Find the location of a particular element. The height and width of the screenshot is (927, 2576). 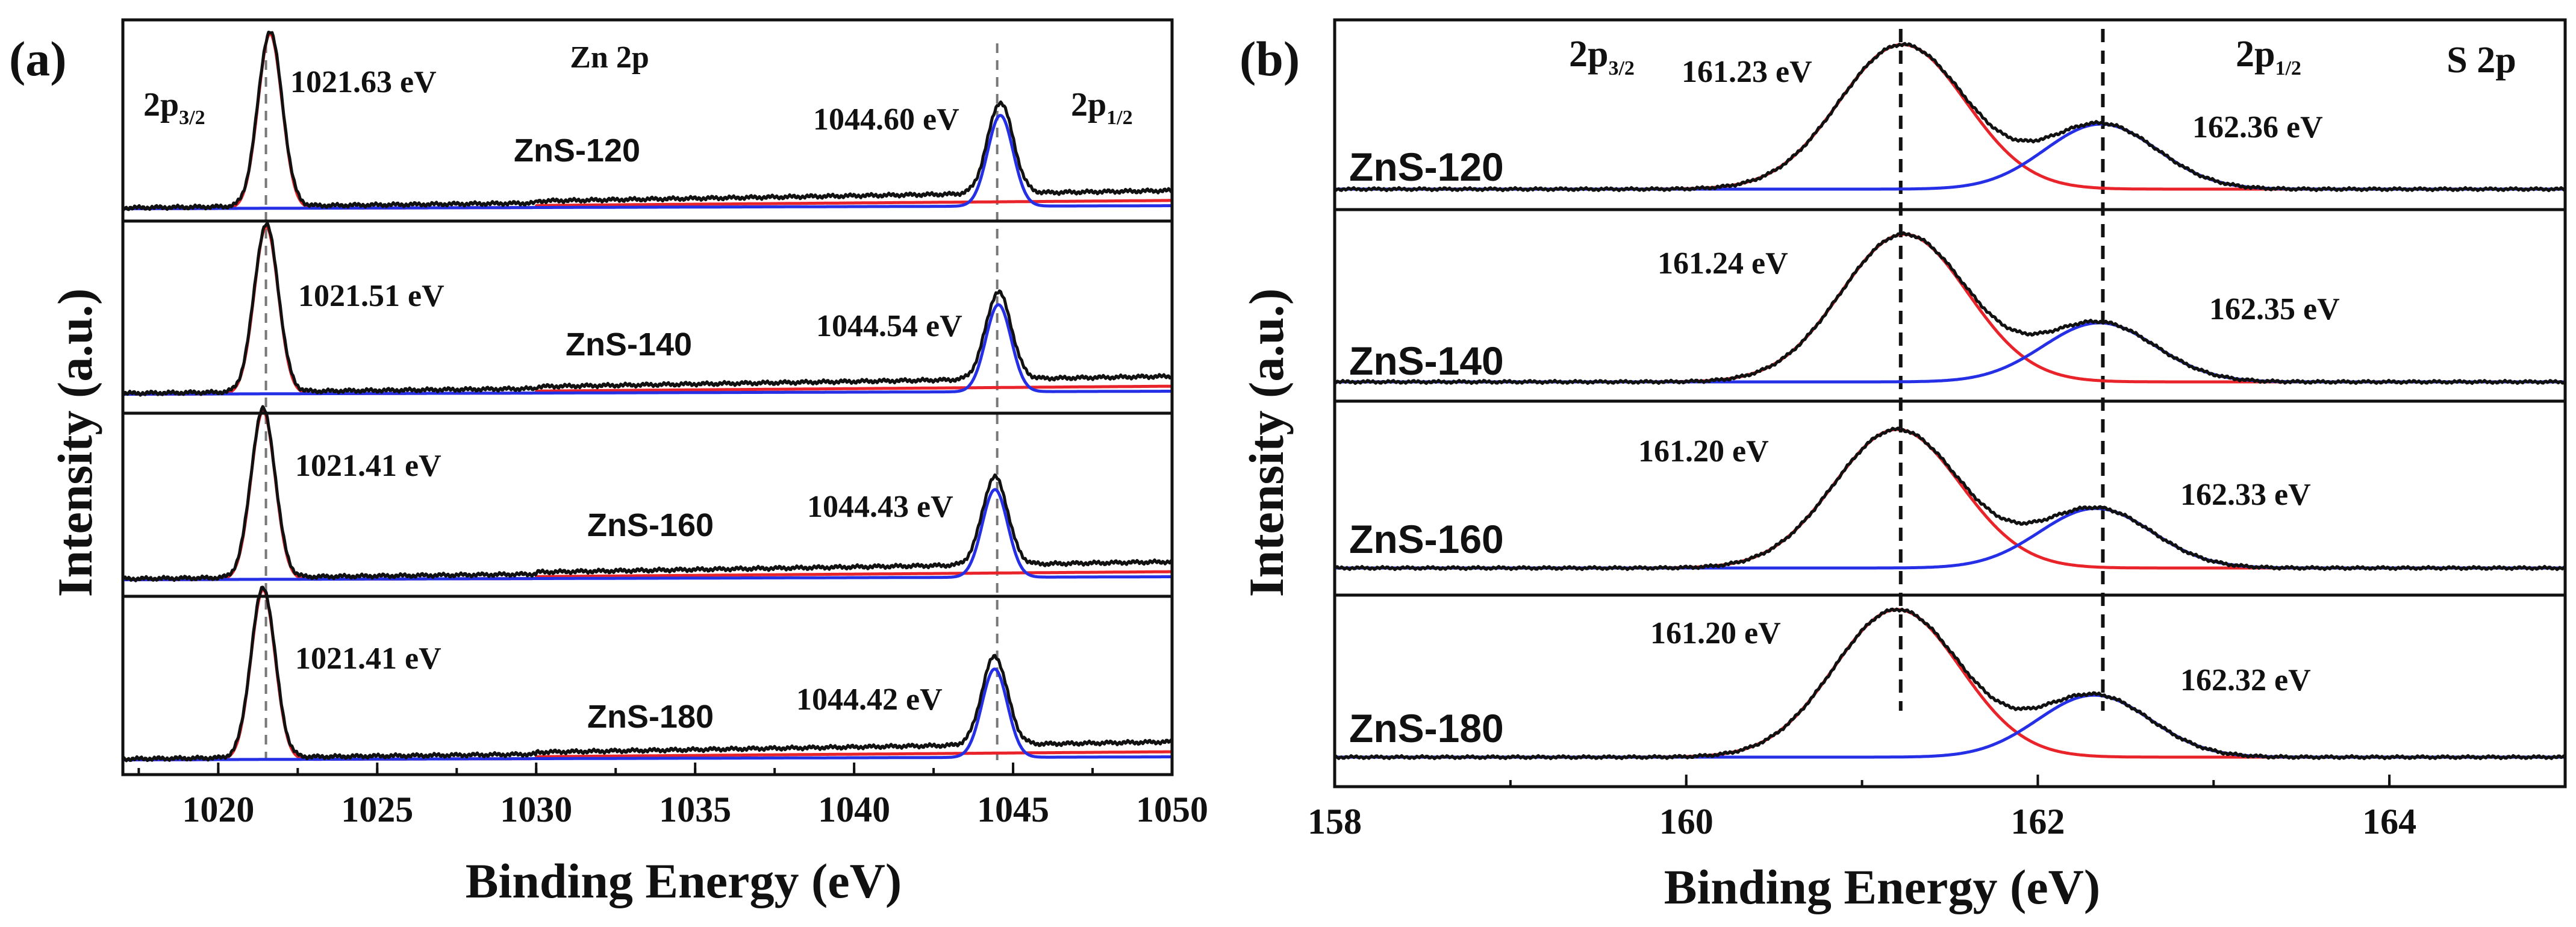

panel-b-y-axis-title: Intensity (a.u.) is located at coordinates (1266, 443).